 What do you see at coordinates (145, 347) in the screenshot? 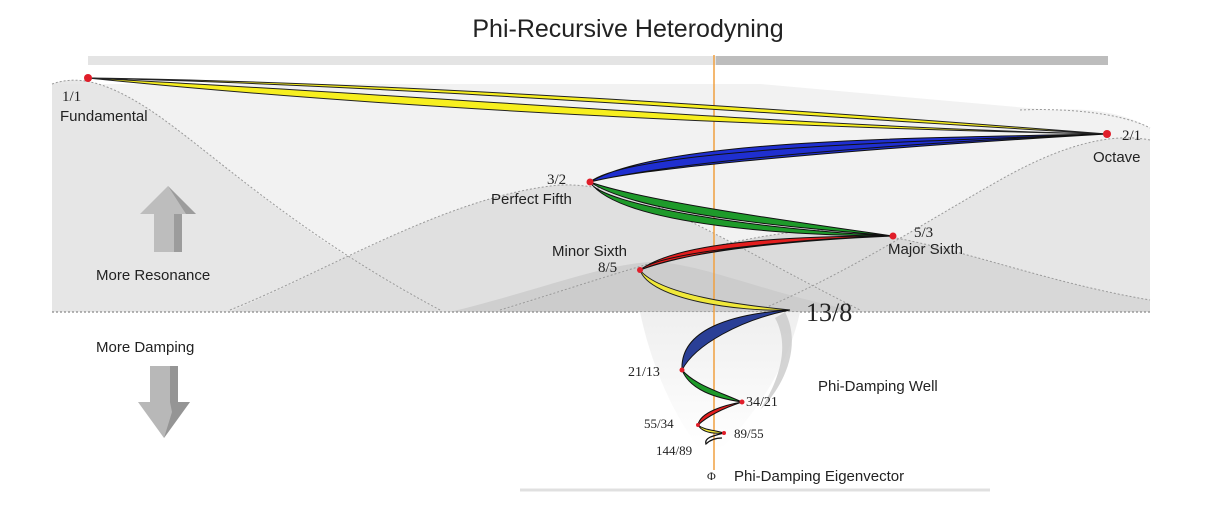
I see `label-more-damping: More Damping` at bounding box center [145, 347].